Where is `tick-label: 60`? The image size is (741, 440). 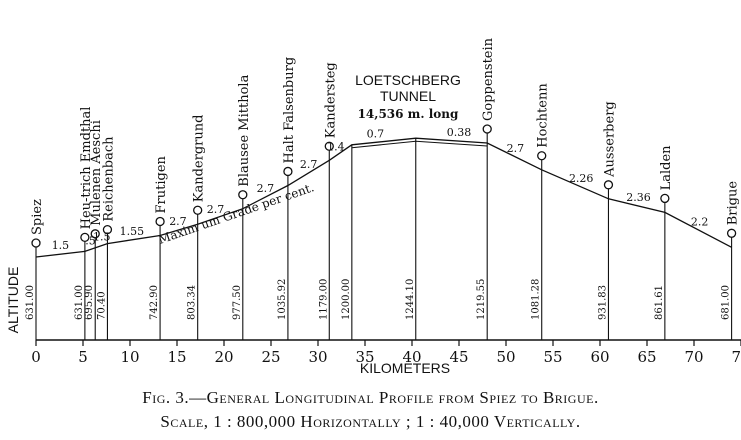
tick-label: 60 is located at coordinates (599, 357).